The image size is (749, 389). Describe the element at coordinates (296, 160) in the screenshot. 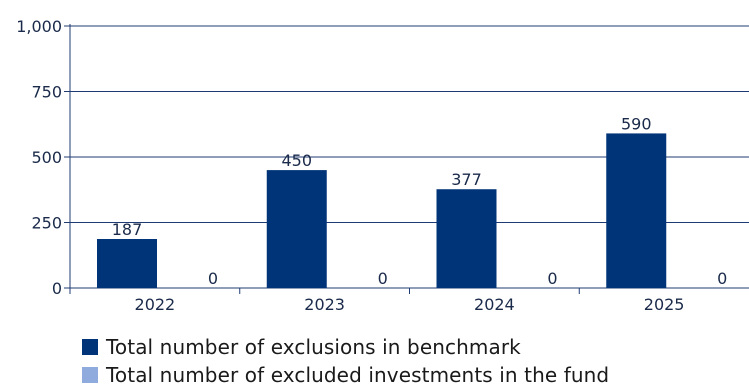

I see `data-label: 450` at that location.